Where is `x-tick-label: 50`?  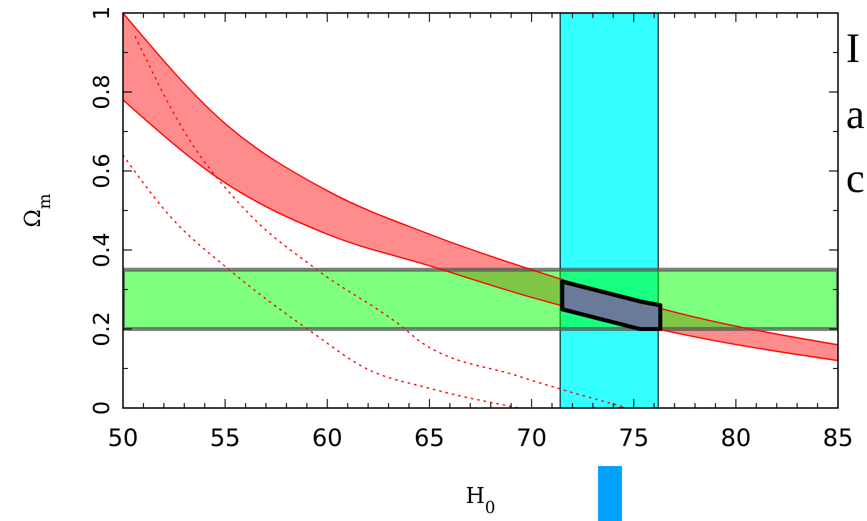
x-tick-label: 50 is located at coordinates (123, 438).